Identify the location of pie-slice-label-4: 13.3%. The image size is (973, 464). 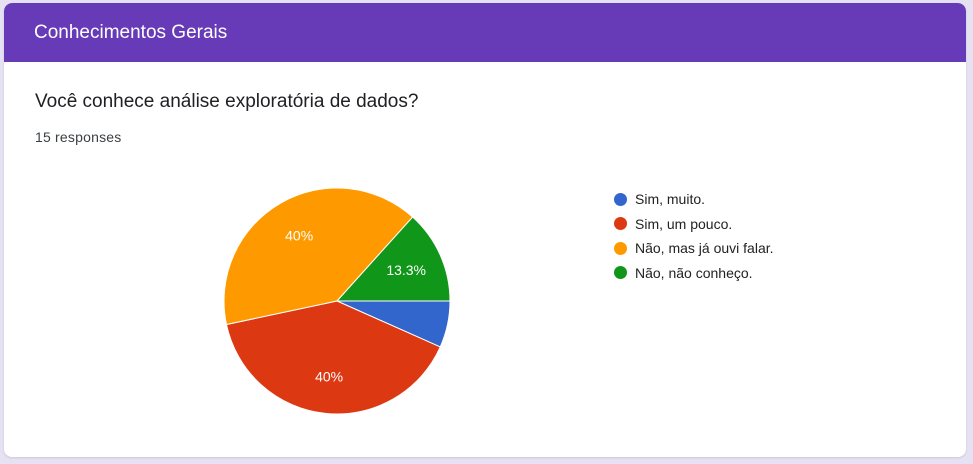
(406, 270).